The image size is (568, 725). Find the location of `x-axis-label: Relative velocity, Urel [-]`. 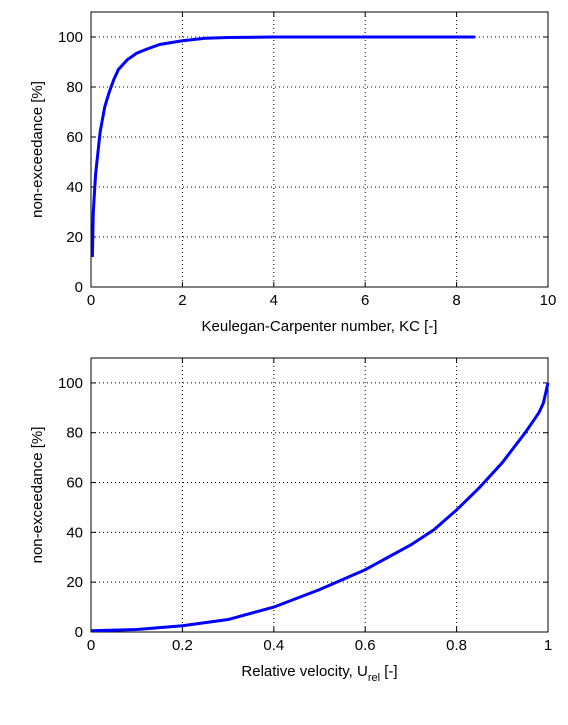

x-axis-label: Relative velocity, Urel [-] is located at coordinates (319, 673).